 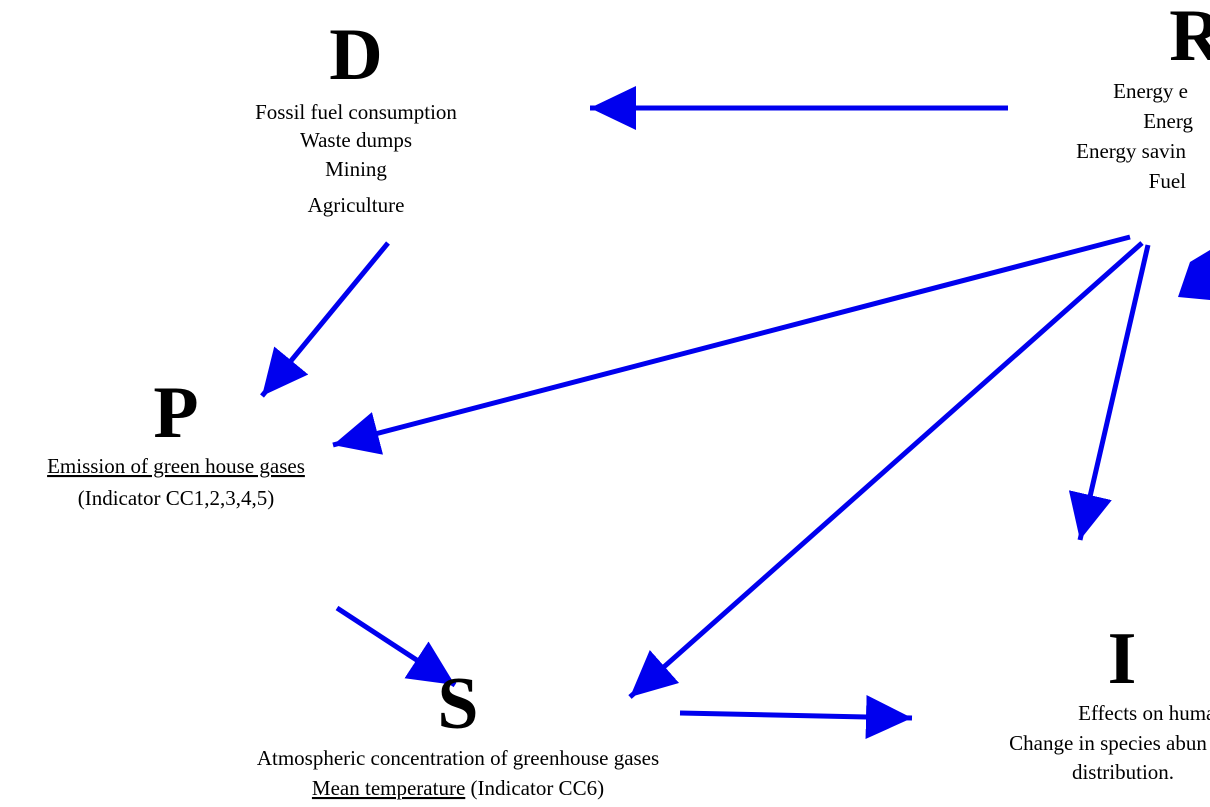 I want to click on node-line: (Indicator CC1,2,3,4,5), so click(x=176, y=498).